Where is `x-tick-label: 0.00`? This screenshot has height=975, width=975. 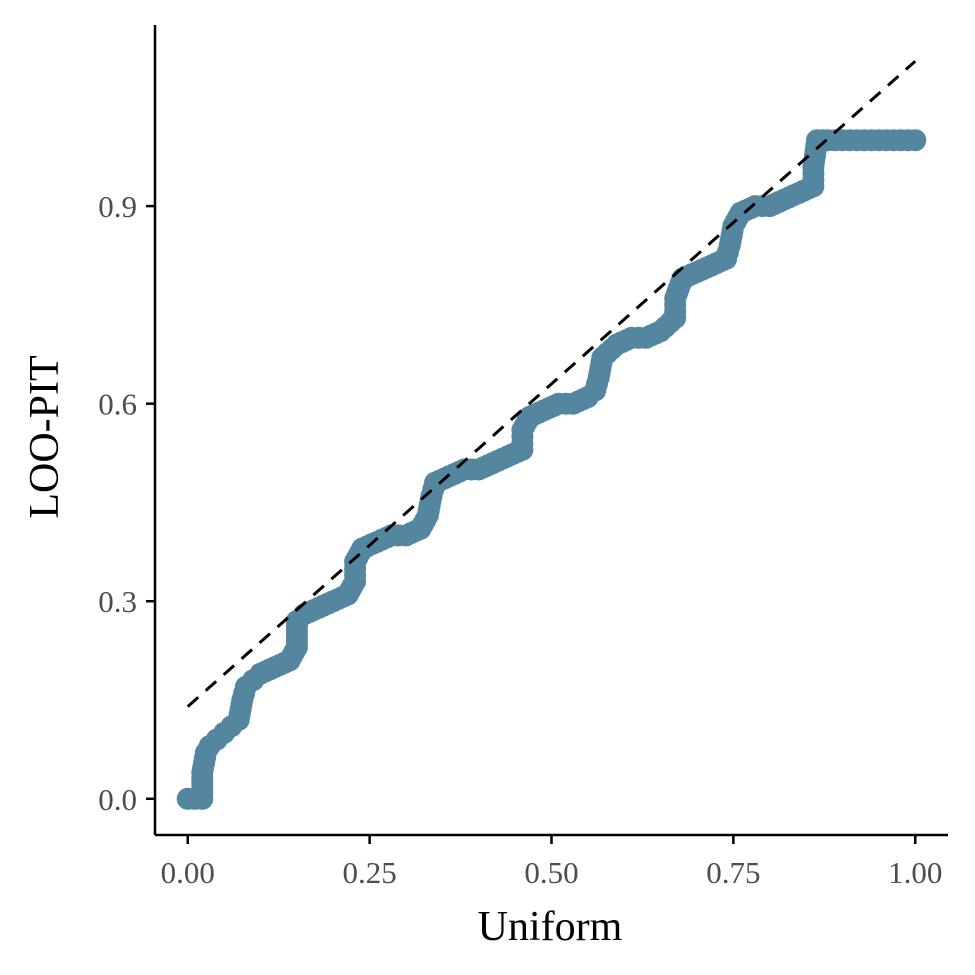
x-tick-label: 0.00 is located at coordinates (188, 872).